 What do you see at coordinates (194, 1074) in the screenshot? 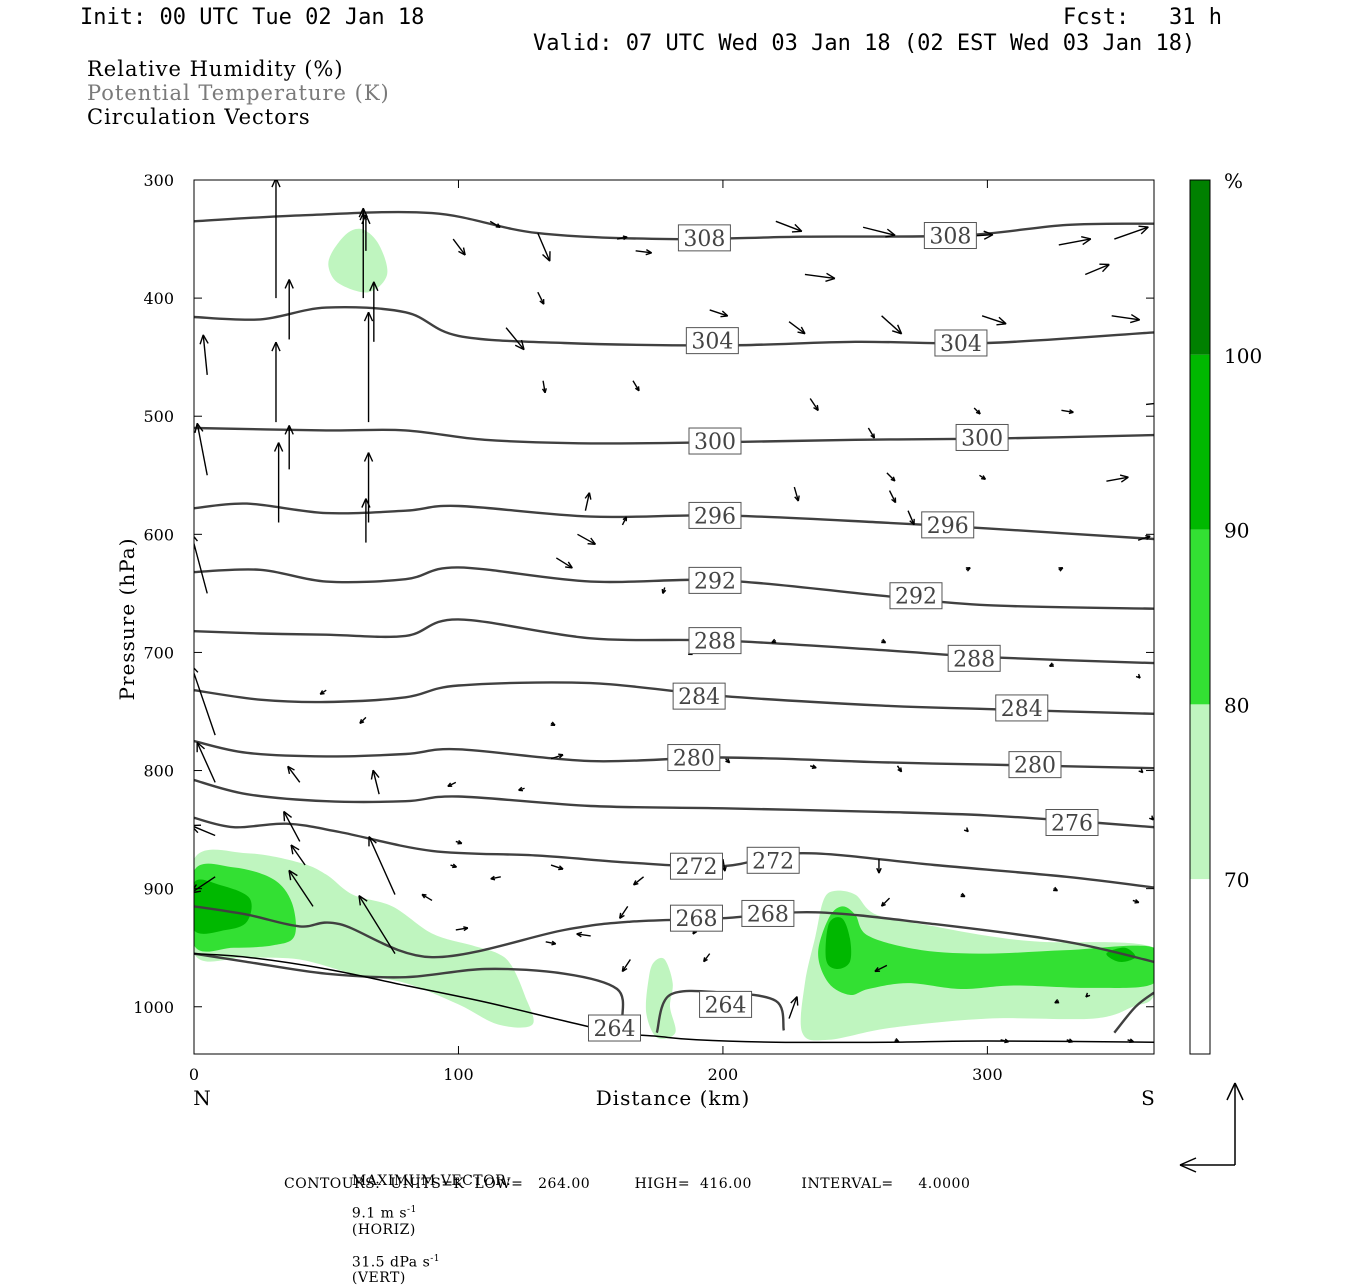
I see `x-tick-label: 0` at bounding box center [194, 1074].